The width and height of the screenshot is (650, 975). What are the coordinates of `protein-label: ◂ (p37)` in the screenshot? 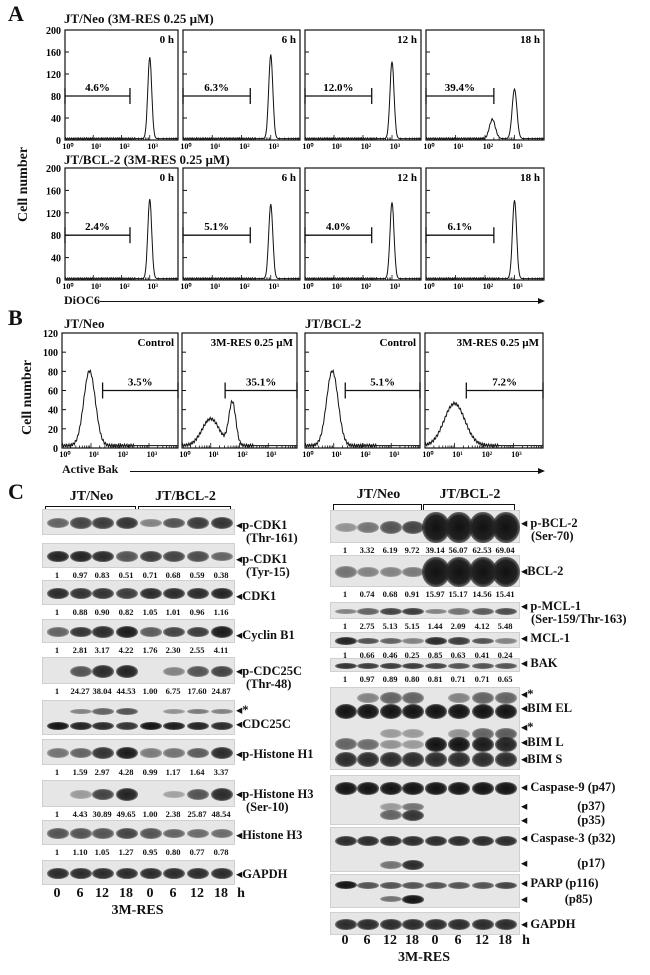 It's located at (563, 806).